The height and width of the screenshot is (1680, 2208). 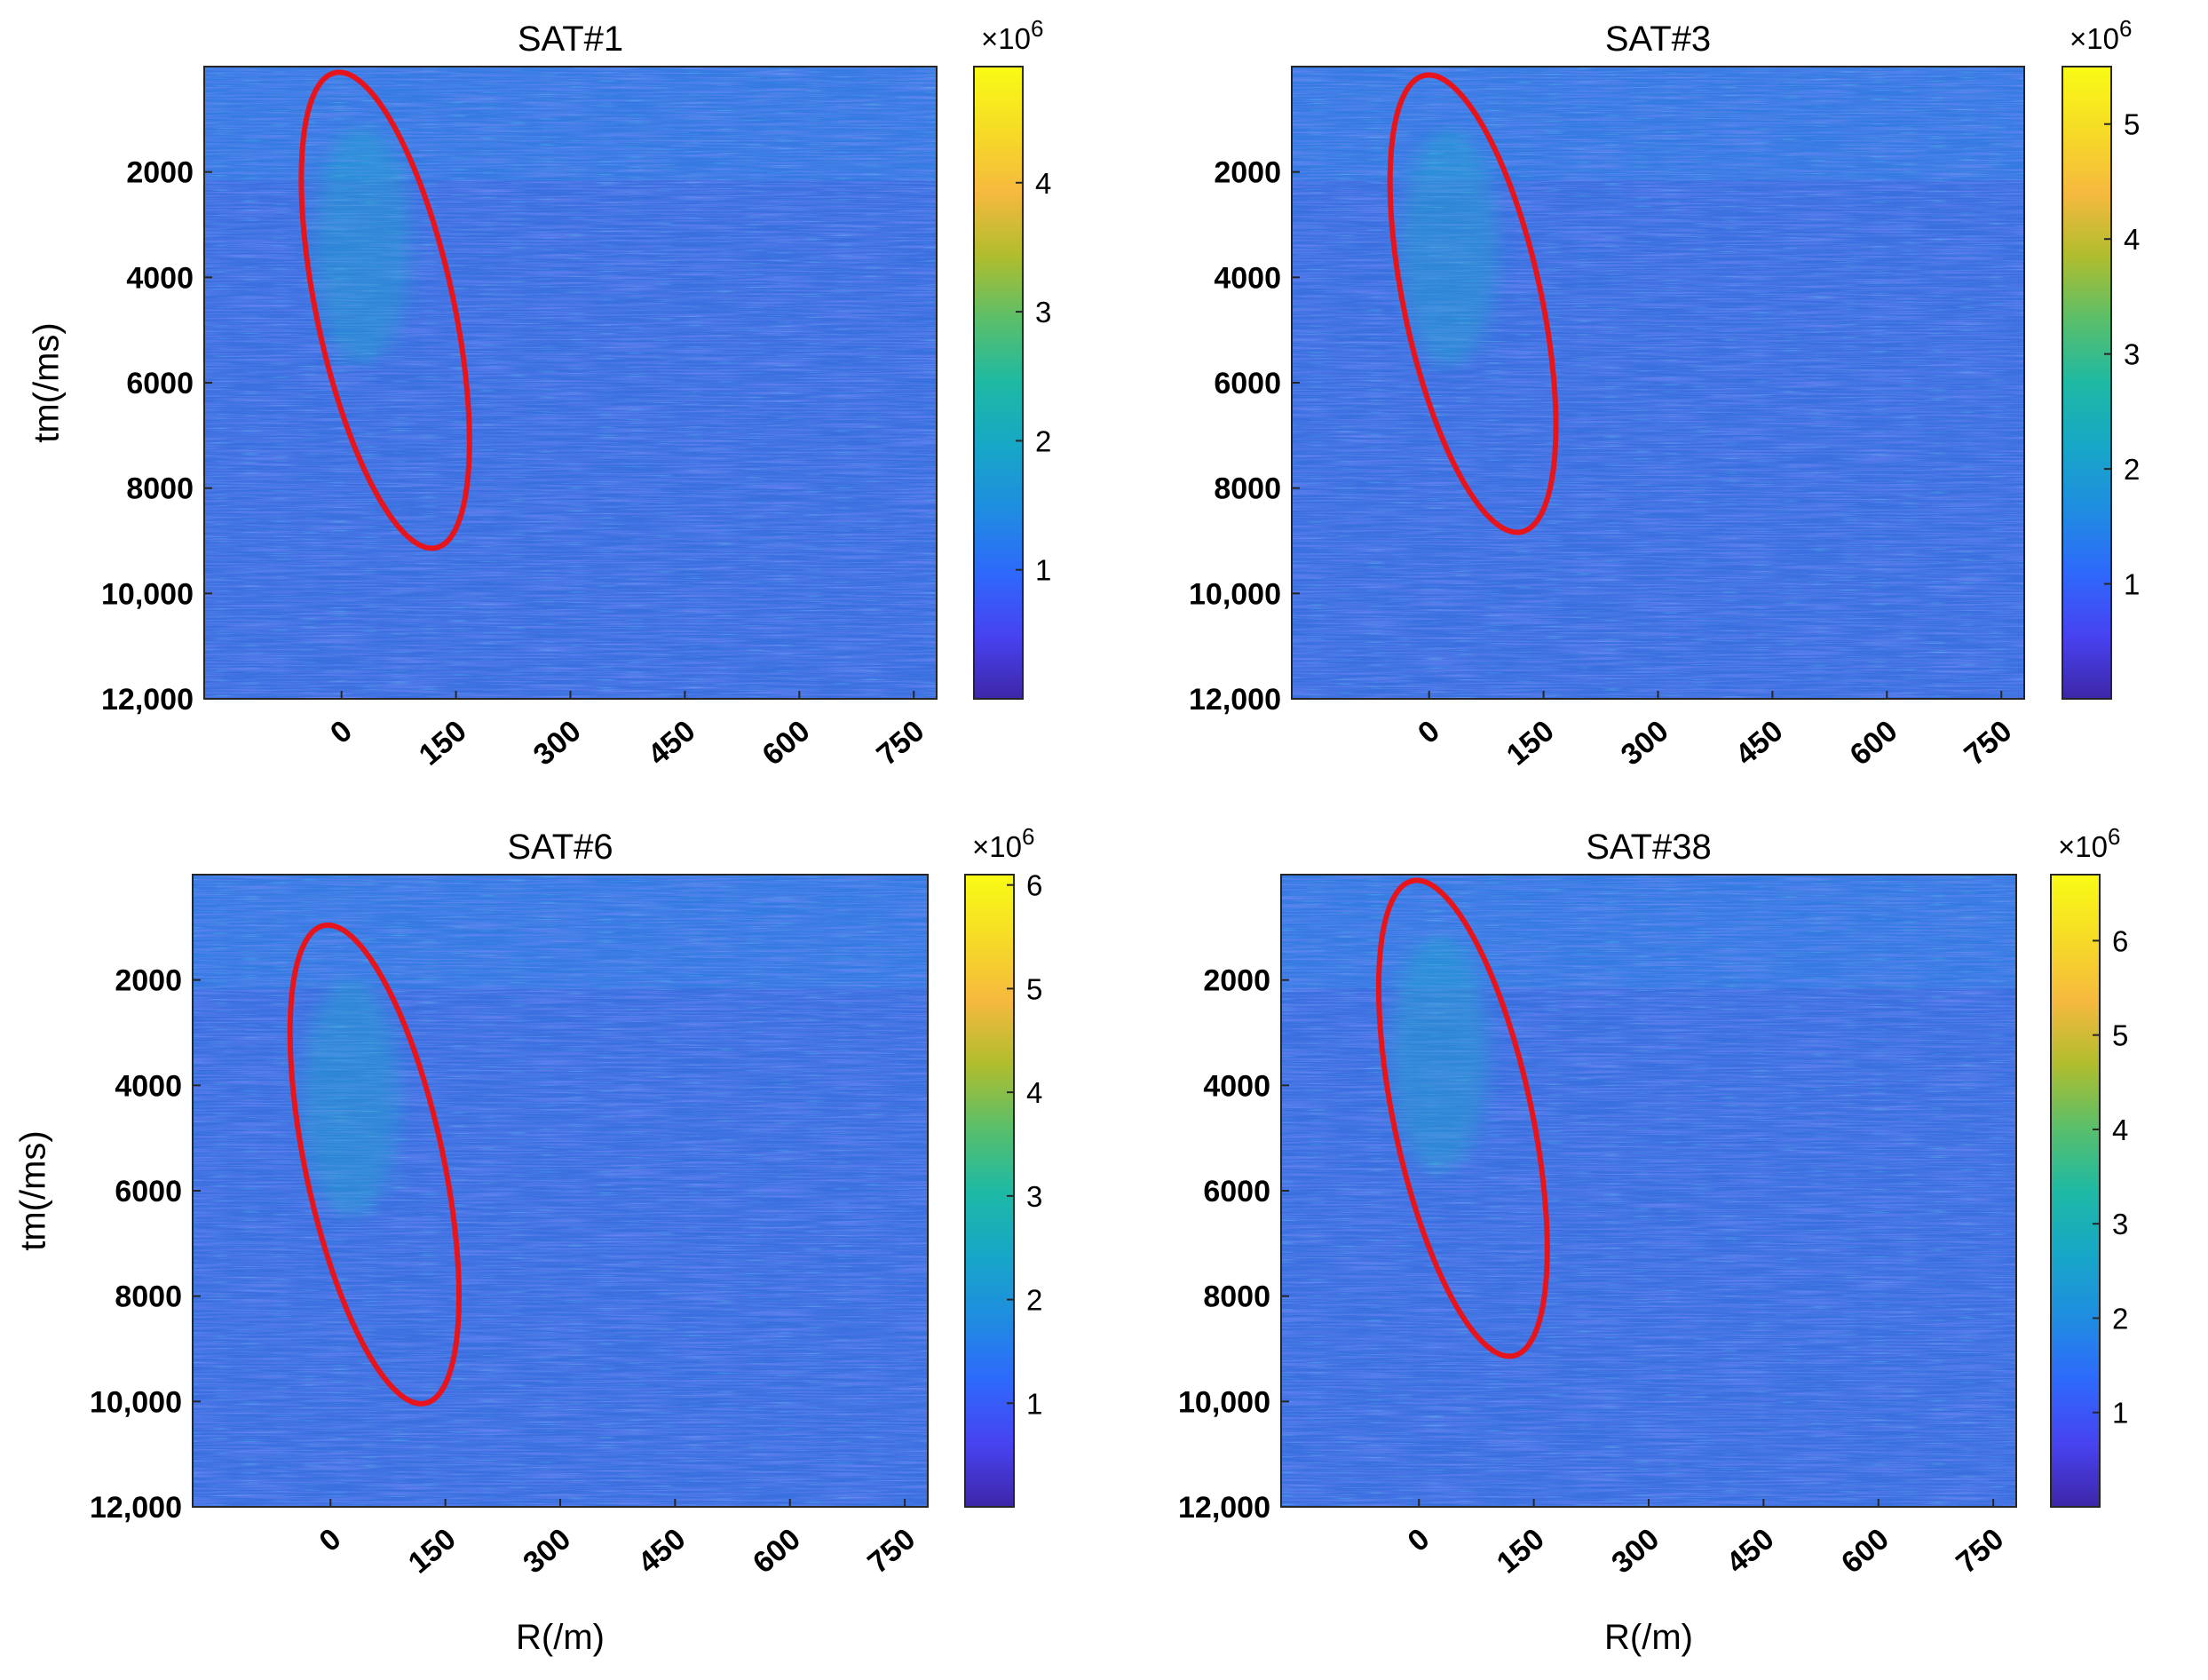 I want to click on panel-title: SAT#1, so click(x=570, y=39).